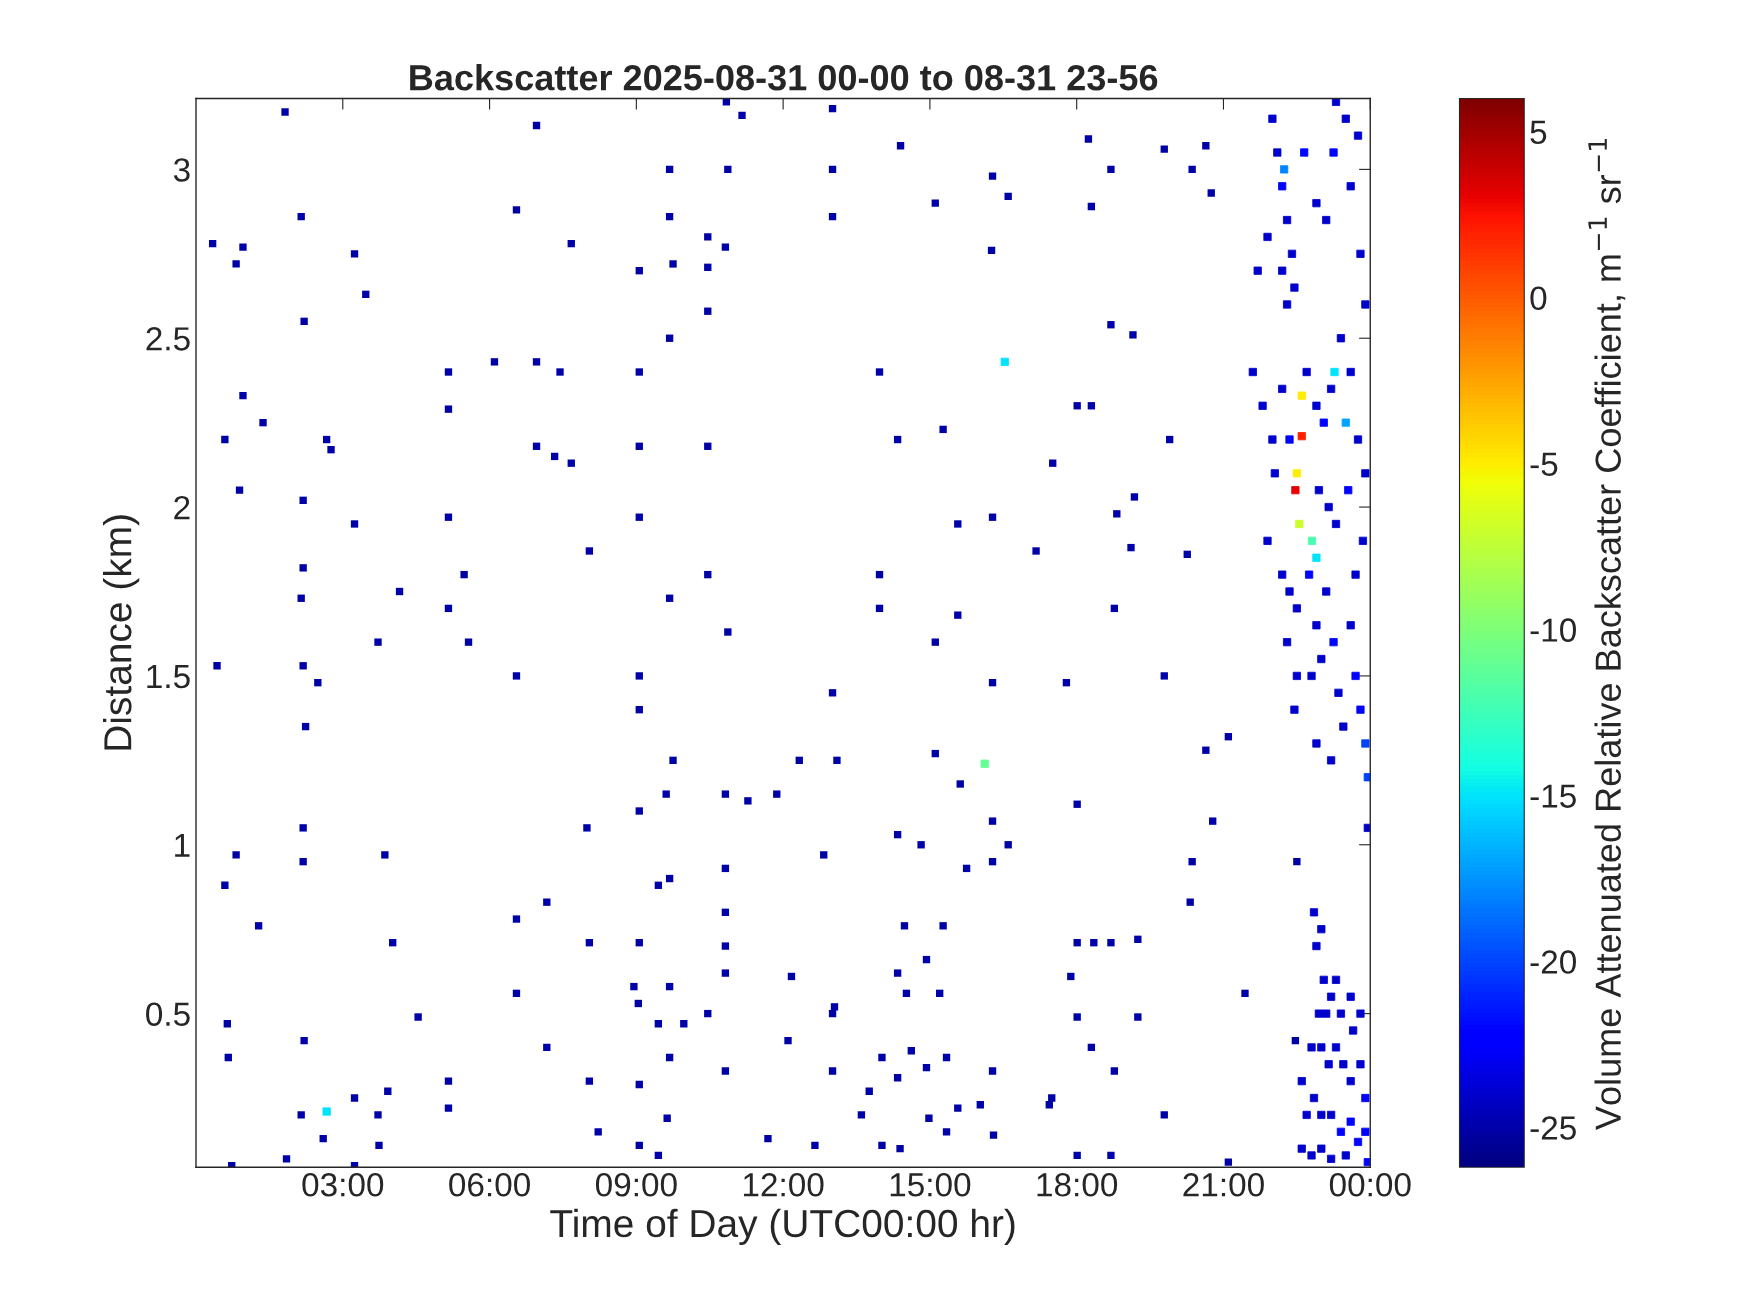  What do you see at coordinates (1553, 1128) in the screenshot?
I see `color-bar-label: -25` at bounding box center [1553, 1128].